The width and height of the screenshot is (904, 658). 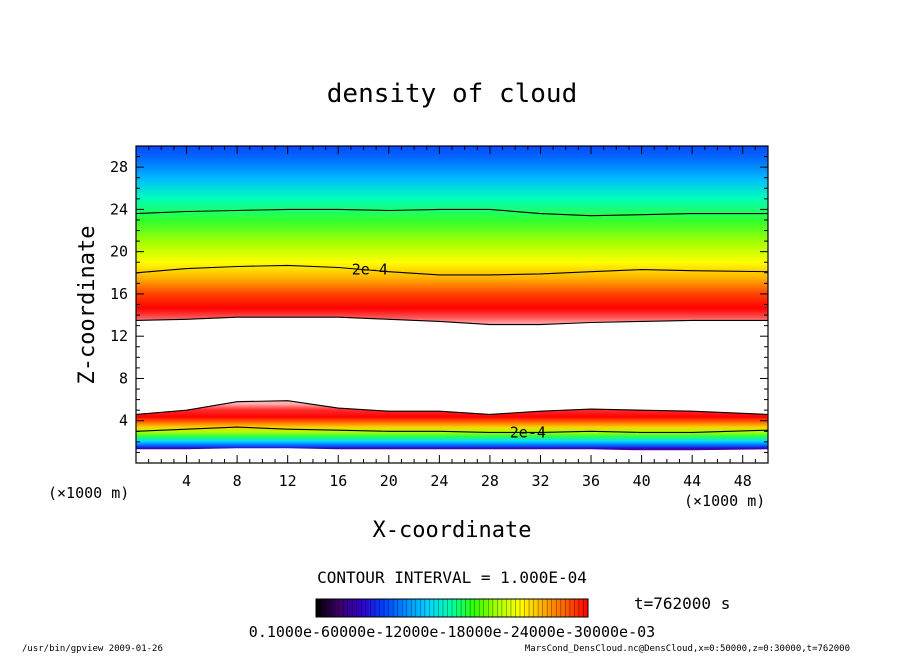 I want to click on x-tick-label: 20, so click(x=389, y=481).